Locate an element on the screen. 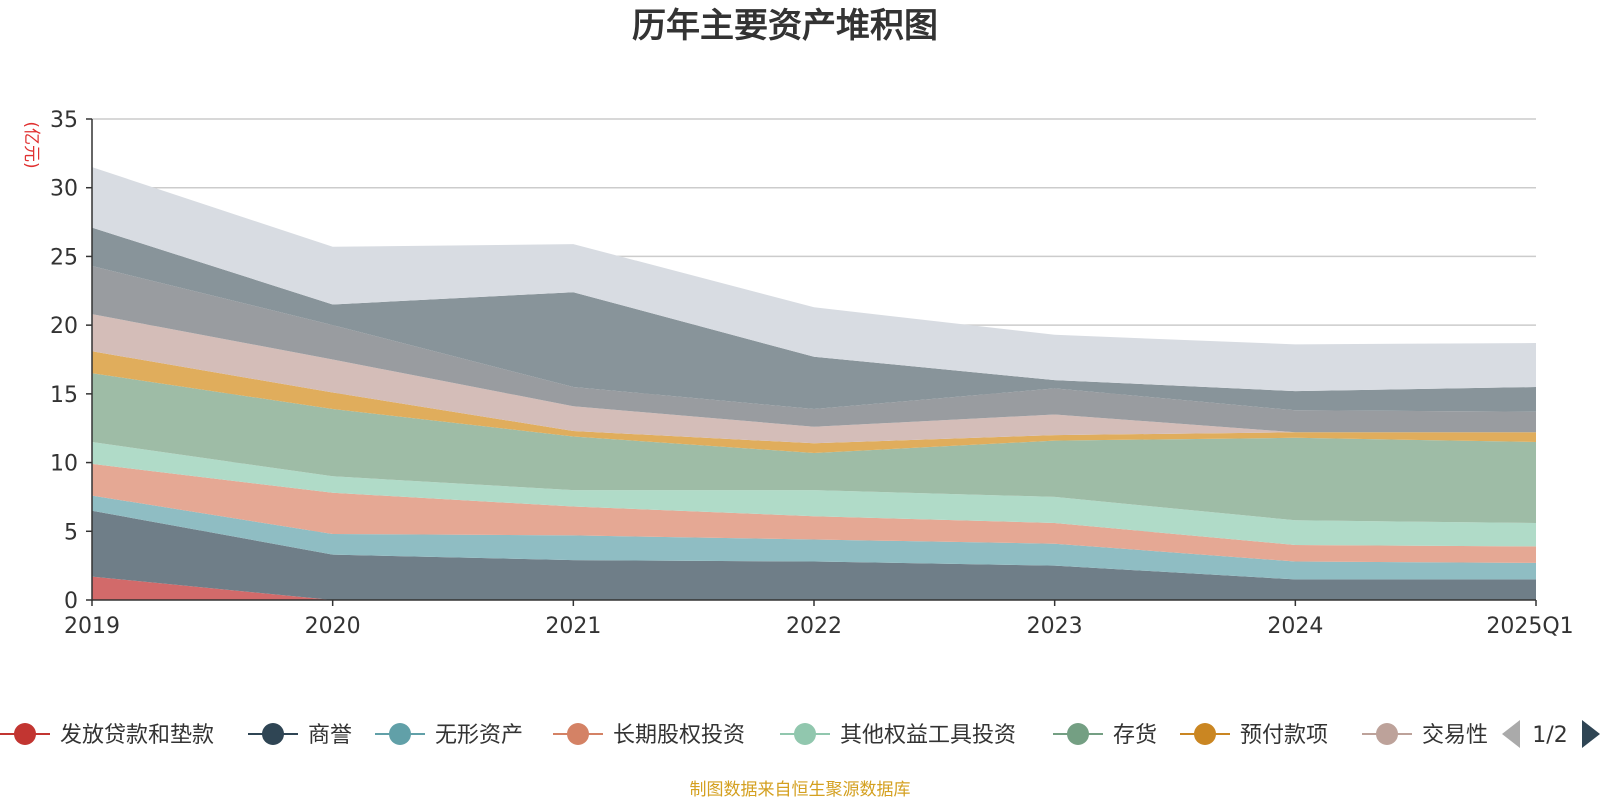  x-tick-label: 2025Q1 is located at coordinates (1529, 626).